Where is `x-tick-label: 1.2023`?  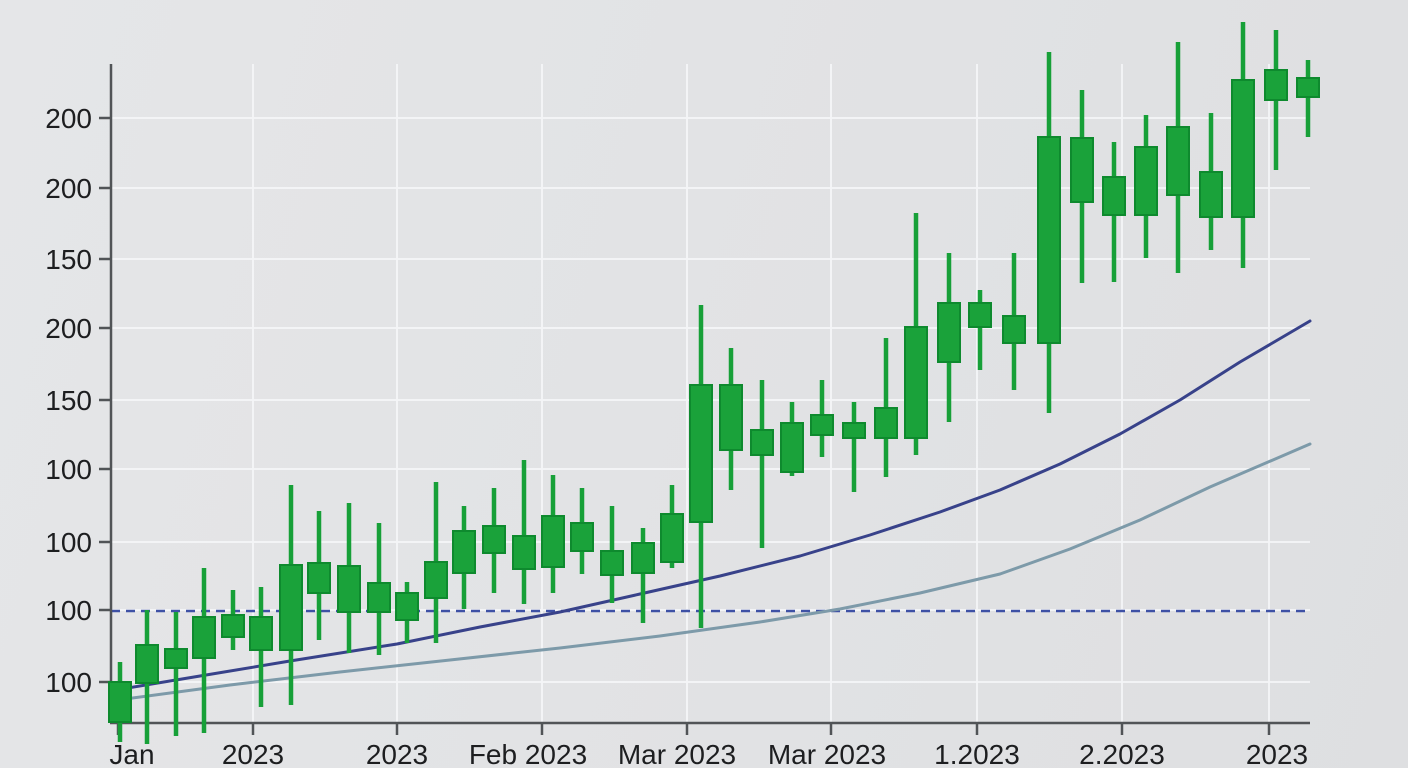 x-tick-label: 1.2023 is located at coordinates (977, 753).